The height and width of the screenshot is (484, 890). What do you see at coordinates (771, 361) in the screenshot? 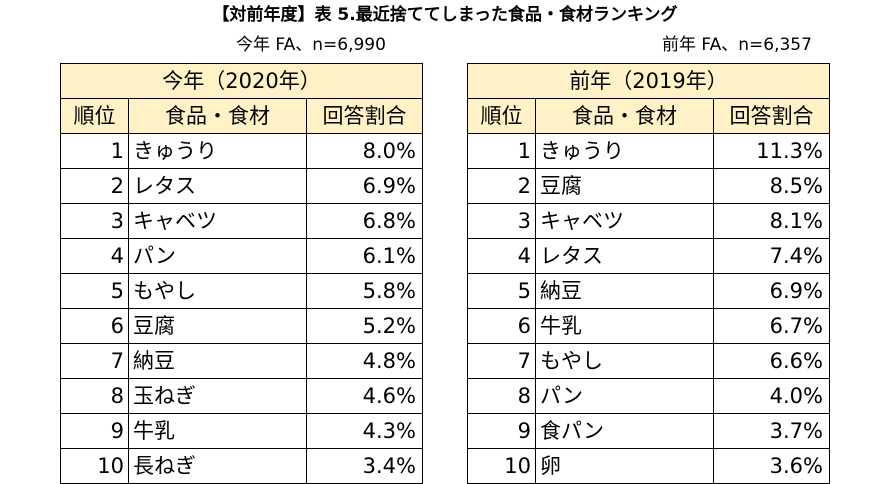
I see `rate-cell: 6.6%` at bounding box center [771, 361].